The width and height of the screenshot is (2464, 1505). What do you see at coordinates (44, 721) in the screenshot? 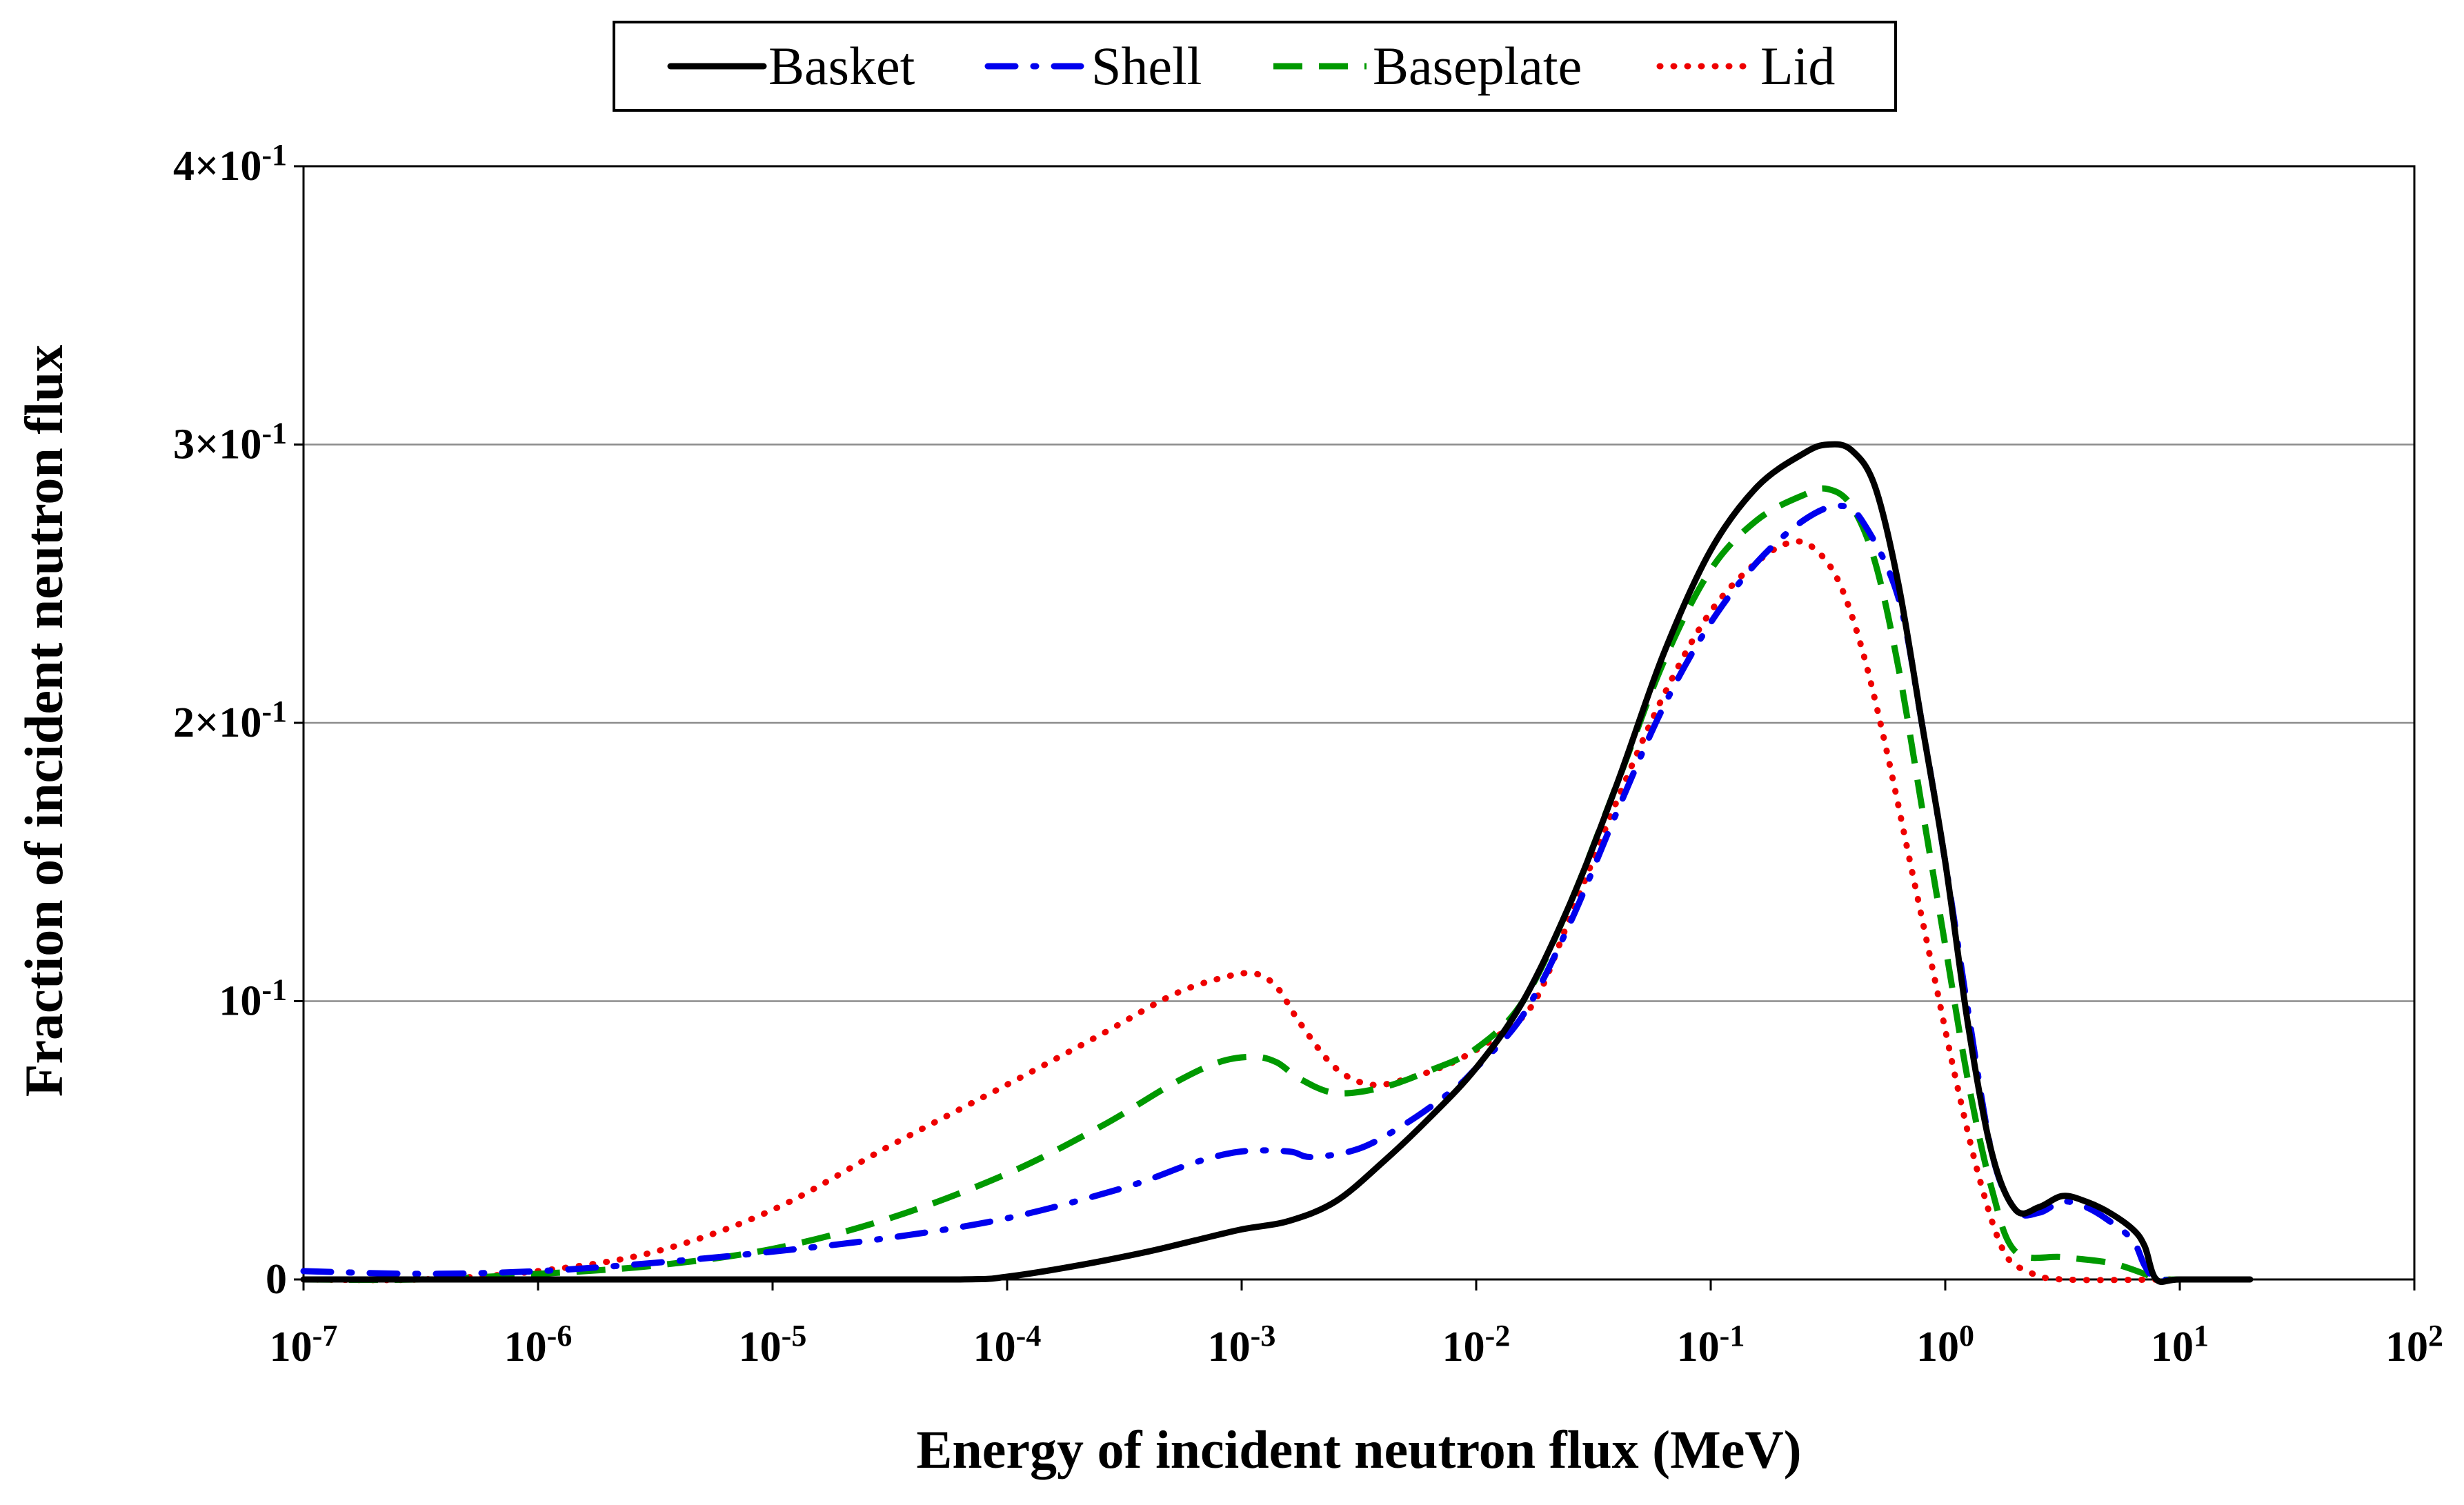
I see `y-axis-label: Fraction of incident neutron flux` at bounding box center [44, 721].